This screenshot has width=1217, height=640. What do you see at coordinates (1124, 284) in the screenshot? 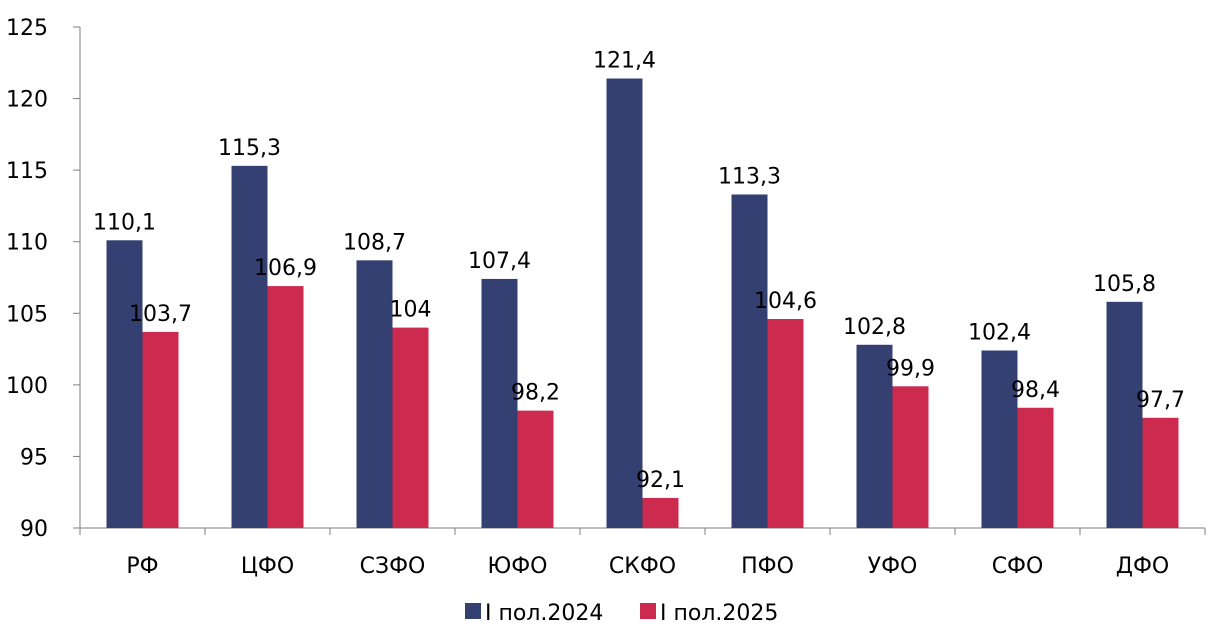
I see `data-label: 105,8` at bounding box center [1124, 284].